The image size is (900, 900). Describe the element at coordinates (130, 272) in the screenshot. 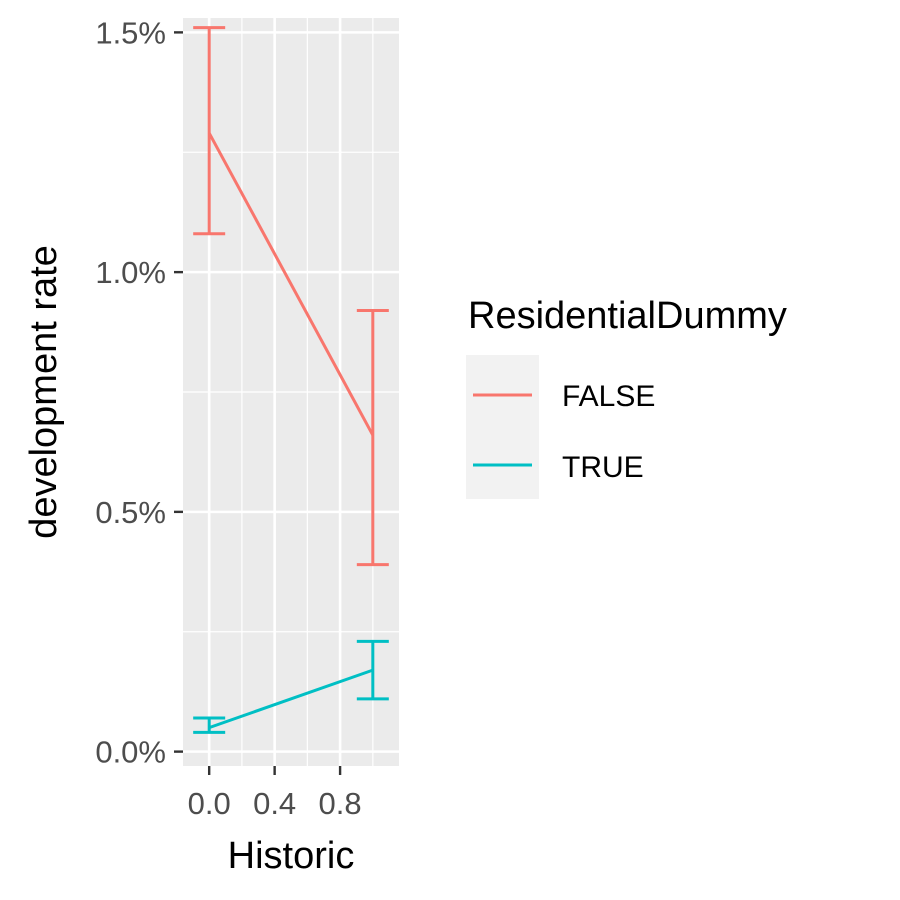

I see `y-tick-label-2: 1.0%` at that location.